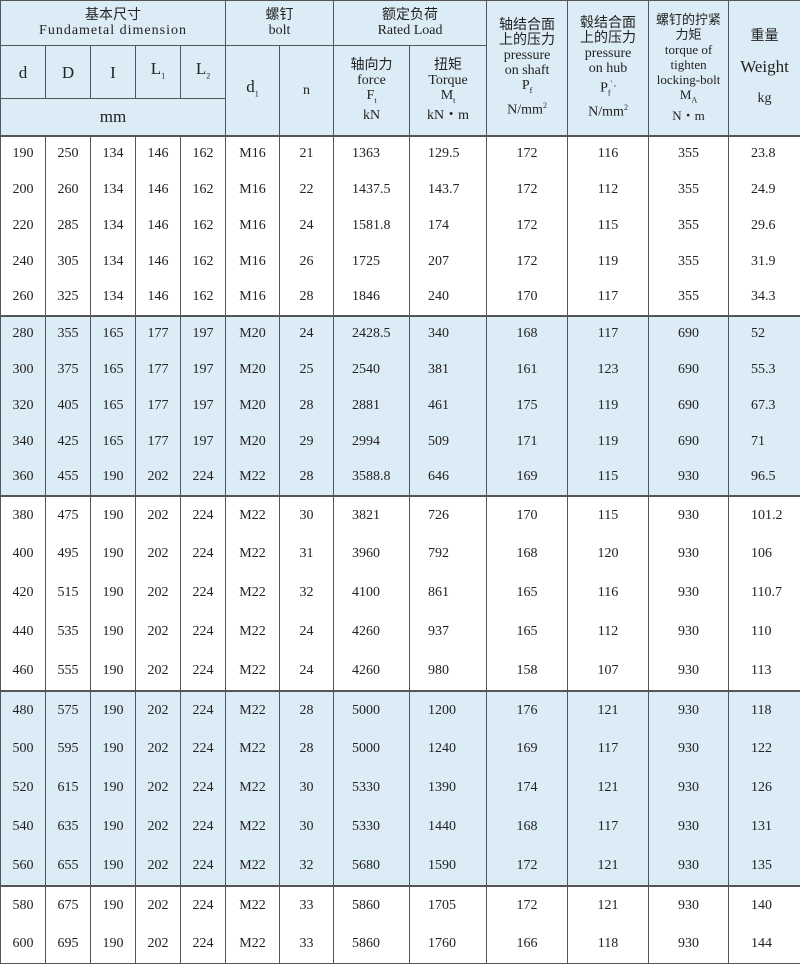 The width and height of the screenshot is (800, 970). I want to click on table-row: 560 655 190 202 224 M22 32 5680 1590 172 121 930 135, so click(400, 866).